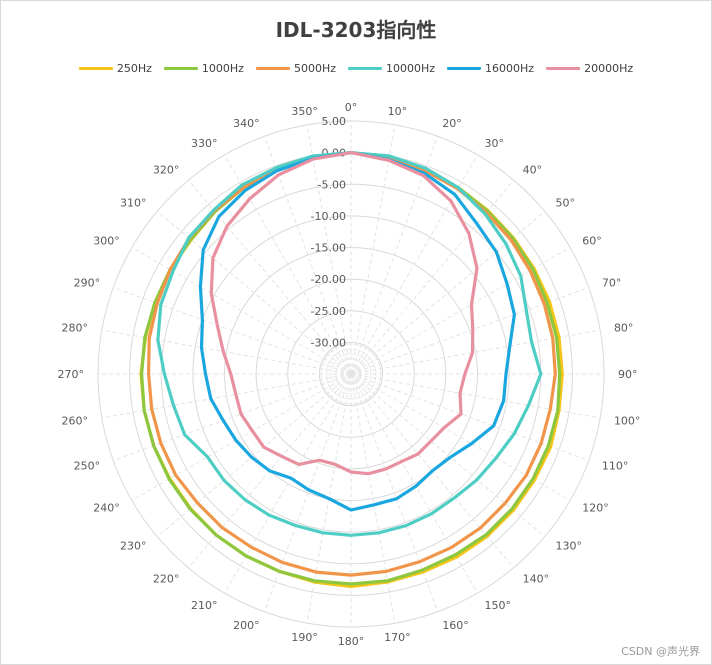 This screenshot has width=712, height=665. Describe the element at coordinates (536, 579) in the screenshot. I see `angle-tick-label: 140°` at that location.